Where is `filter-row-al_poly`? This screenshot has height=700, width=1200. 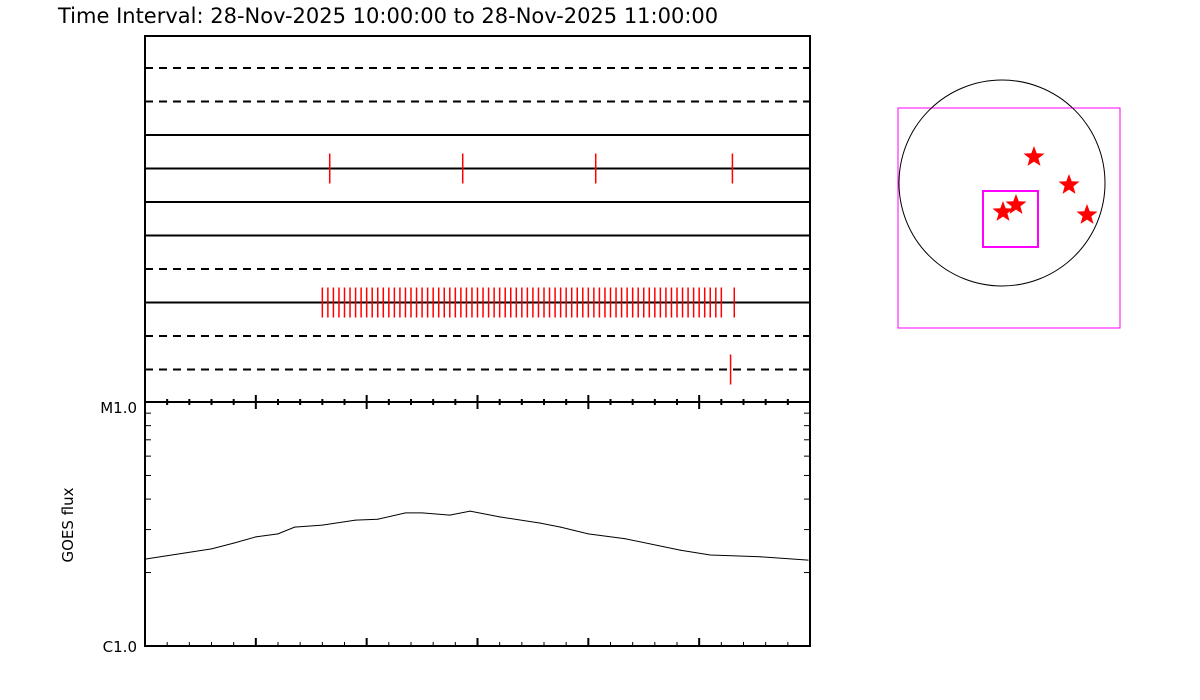
filter-row-al_poly is located at coordinates (477, 302).